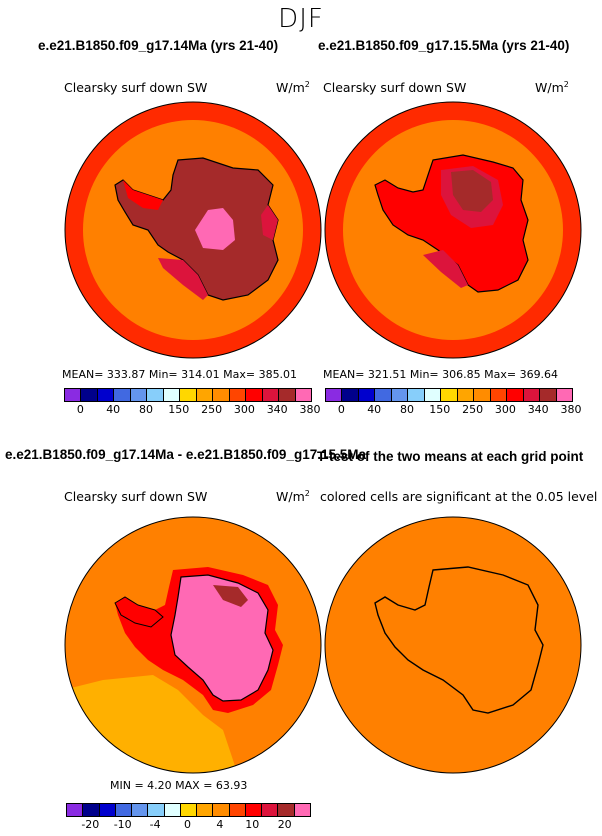  I want to click on colorbar-tick-label: 20, so click(284, 824).